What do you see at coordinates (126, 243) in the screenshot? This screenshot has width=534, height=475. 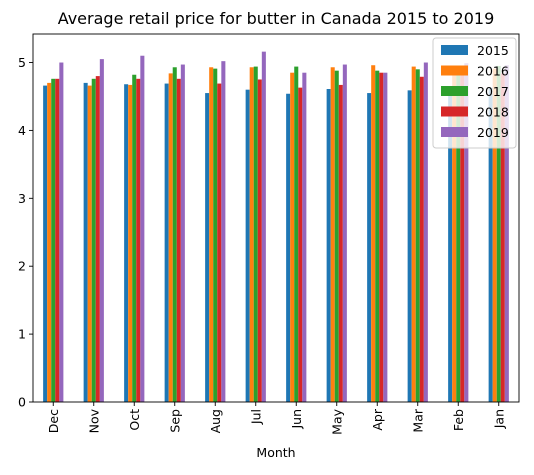 I see `bar-2015-oct` at bounding box center [126, 243].